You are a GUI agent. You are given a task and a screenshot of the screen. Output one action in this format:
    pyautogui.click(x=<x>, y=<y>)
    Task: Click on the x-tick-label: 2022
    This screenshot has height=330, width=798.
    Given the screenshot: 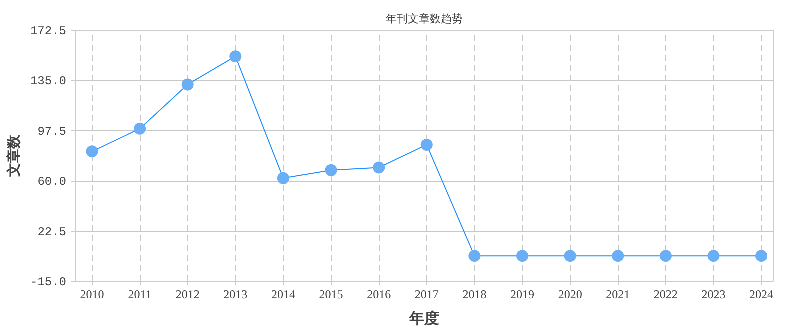 What is the action you would take?
    pyautogui.click(x=666, y=295)
    